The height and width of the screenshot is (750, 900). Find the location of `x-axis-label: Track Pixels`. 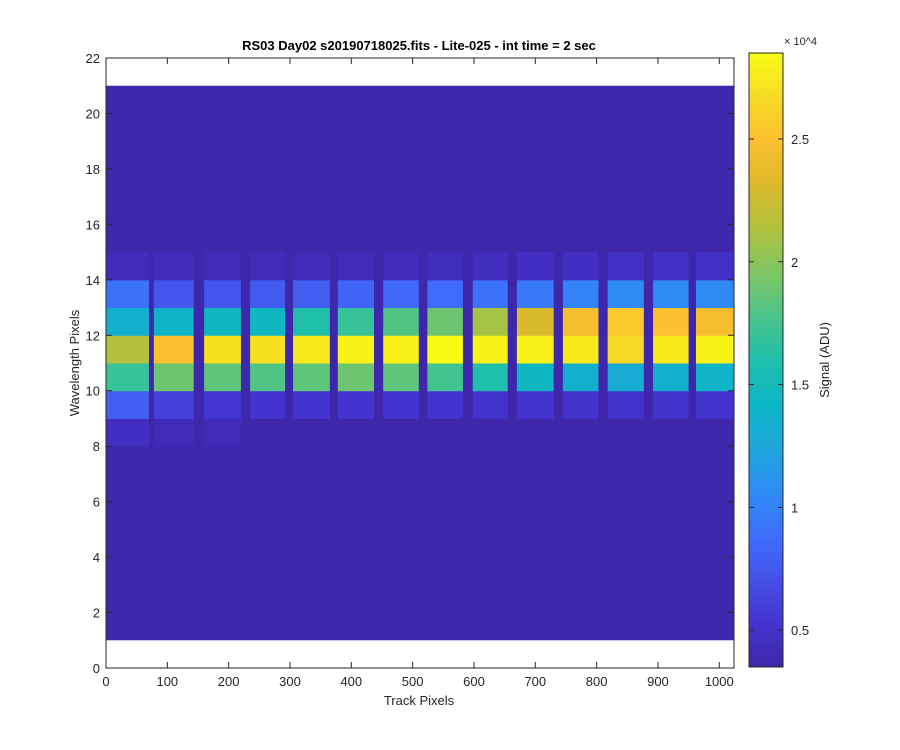

x-axis-label: Track Pixels is located at coordinates (419, 700).